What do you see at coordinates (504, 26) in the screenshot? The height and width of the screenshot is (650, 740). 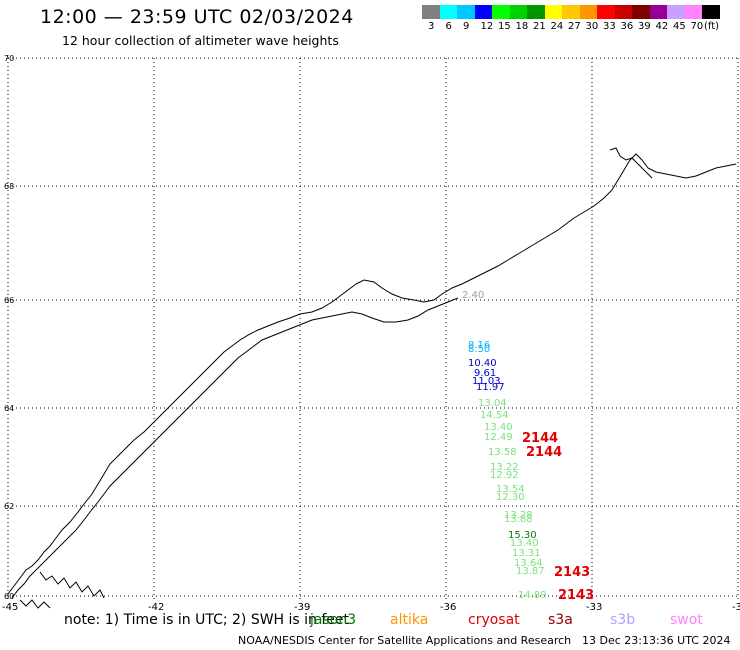 I see `scale-label: 15` at bounding box center [504, 26].